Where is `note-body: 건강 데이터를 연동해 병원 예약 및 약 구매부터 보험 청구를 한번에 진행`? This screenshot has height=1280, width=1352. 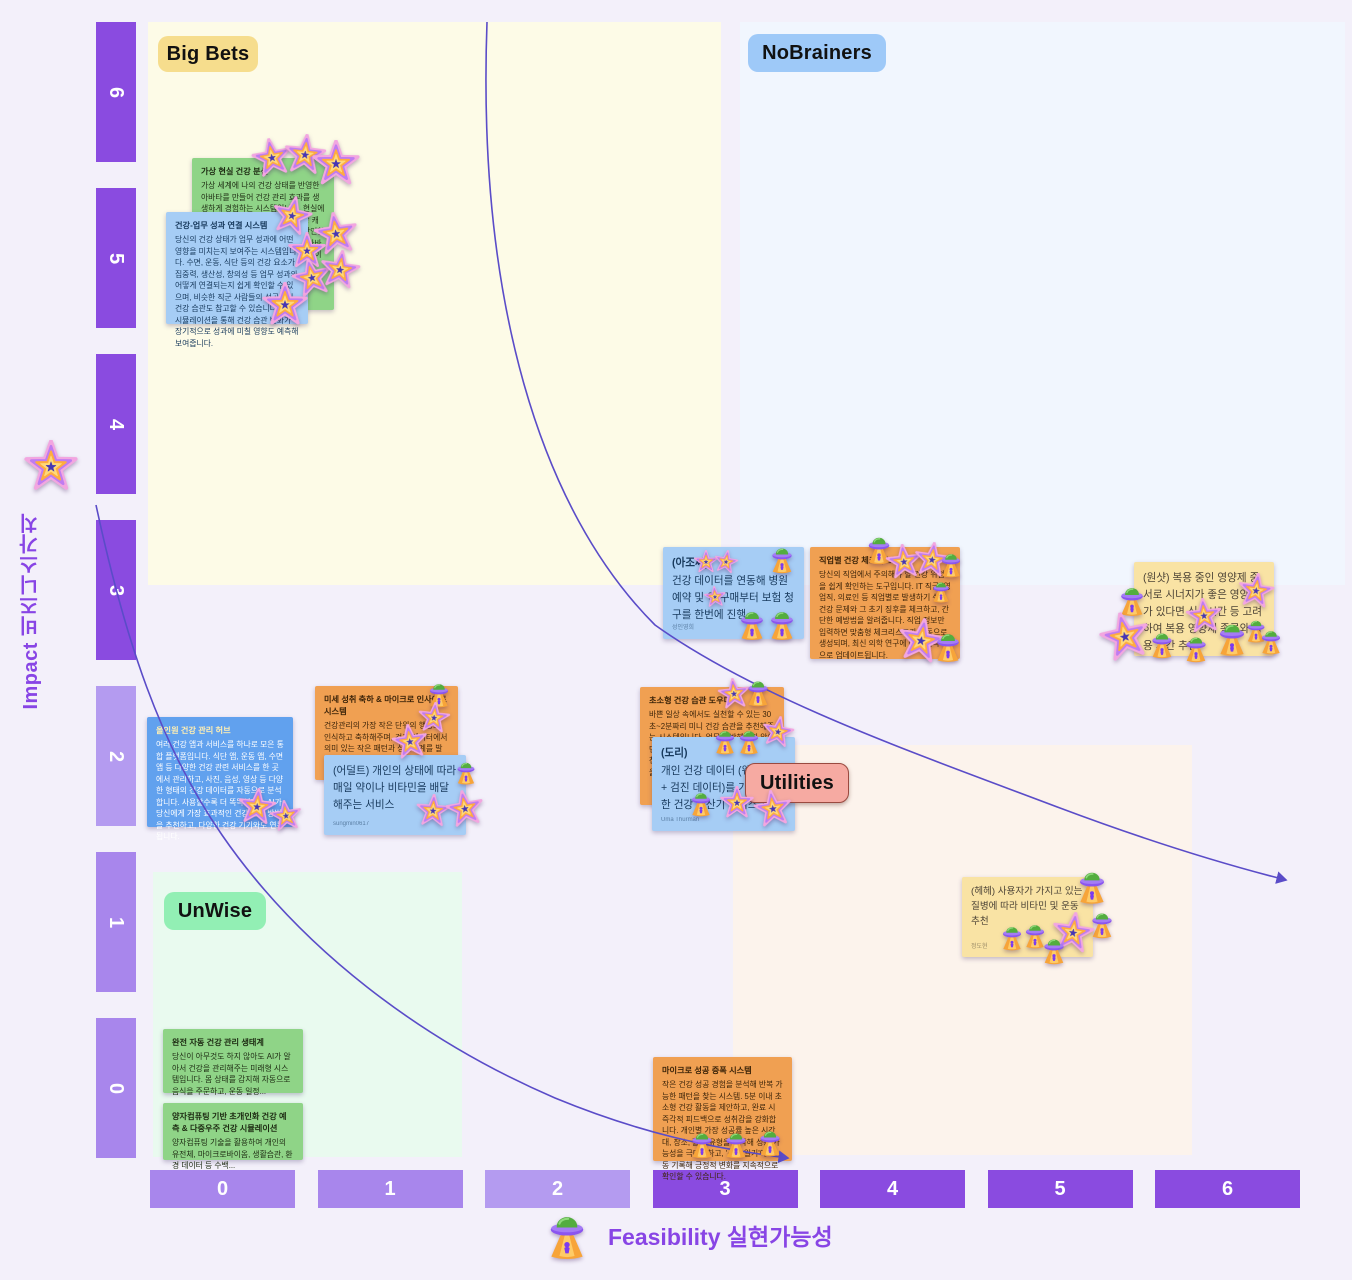 note-body: 건강 데이터를 연동해 병원 예약 및 약 구매부터 보험 청구를 한번에 진행 is located at coordinates (733, 597).